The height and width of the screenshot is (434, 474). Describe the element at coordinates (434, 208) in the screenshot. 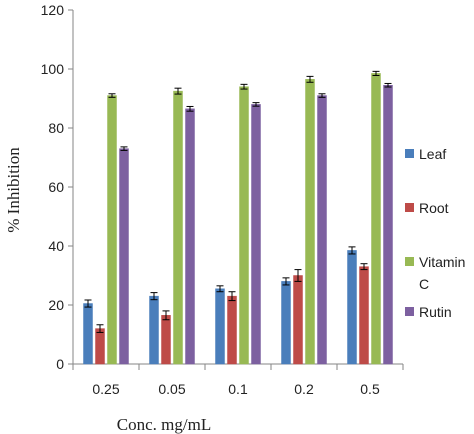

I see `legend-label: Root` at that location.